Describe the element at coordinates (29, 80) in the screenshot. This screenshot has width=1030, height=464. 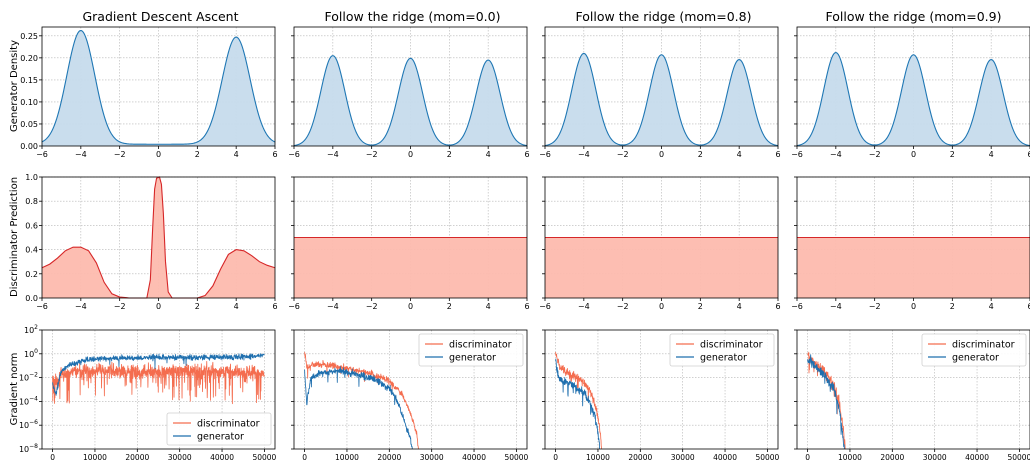
I see `y-tick-label: 0.15` at that location.